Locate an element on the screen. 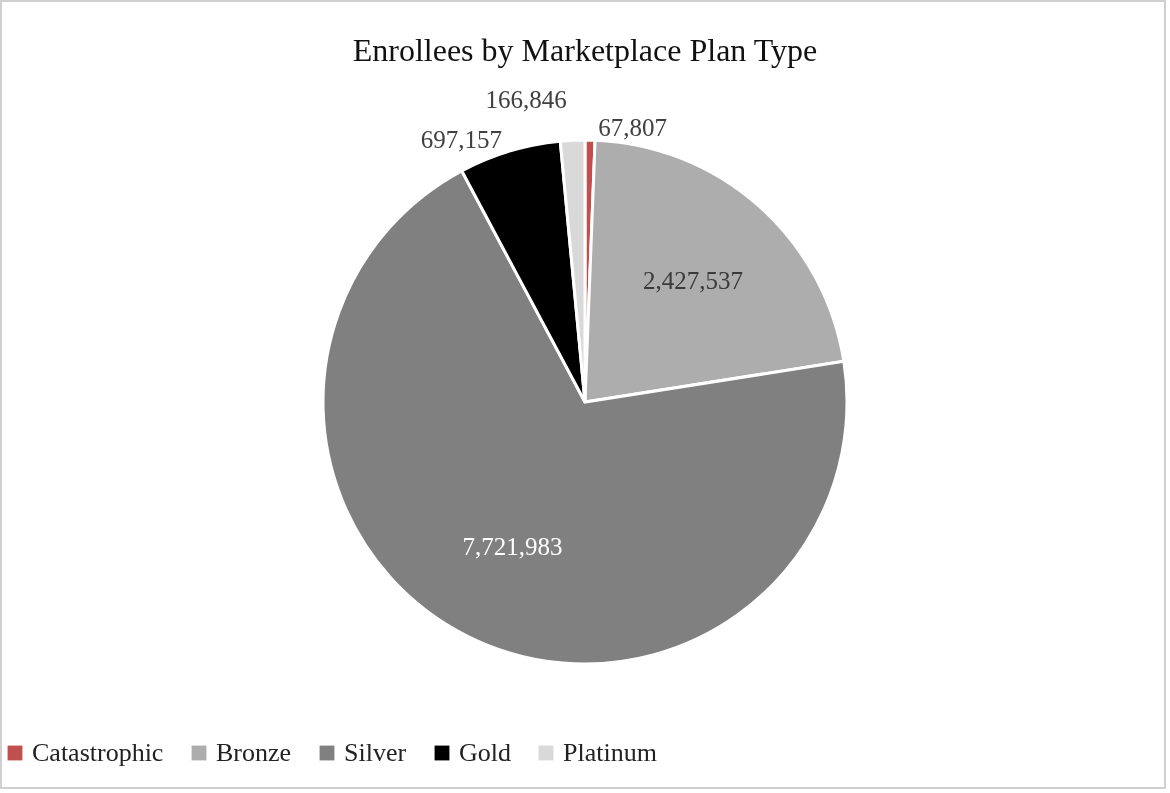 This screenshot has height=793, width=1170. data-label: 2,427,537 is located at coordinates (692, 280).